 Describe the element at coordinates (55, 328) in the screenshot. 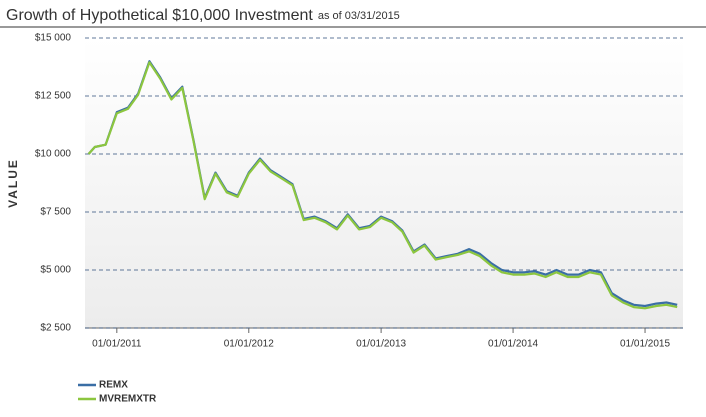

I see `y-tick-label: $2 500` at that location.